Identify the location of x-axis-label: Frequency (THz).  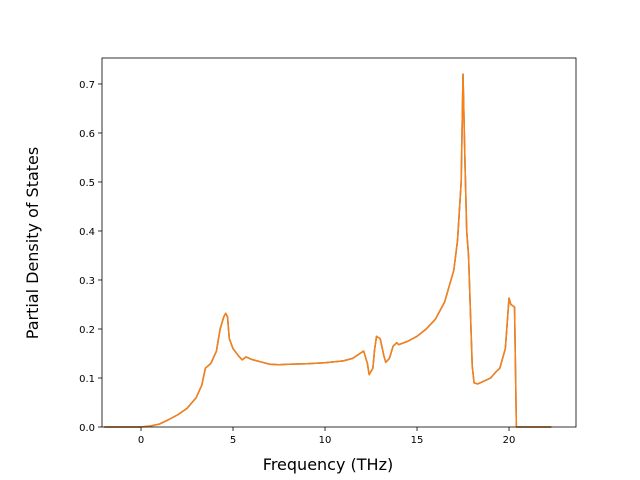
(328, 464).